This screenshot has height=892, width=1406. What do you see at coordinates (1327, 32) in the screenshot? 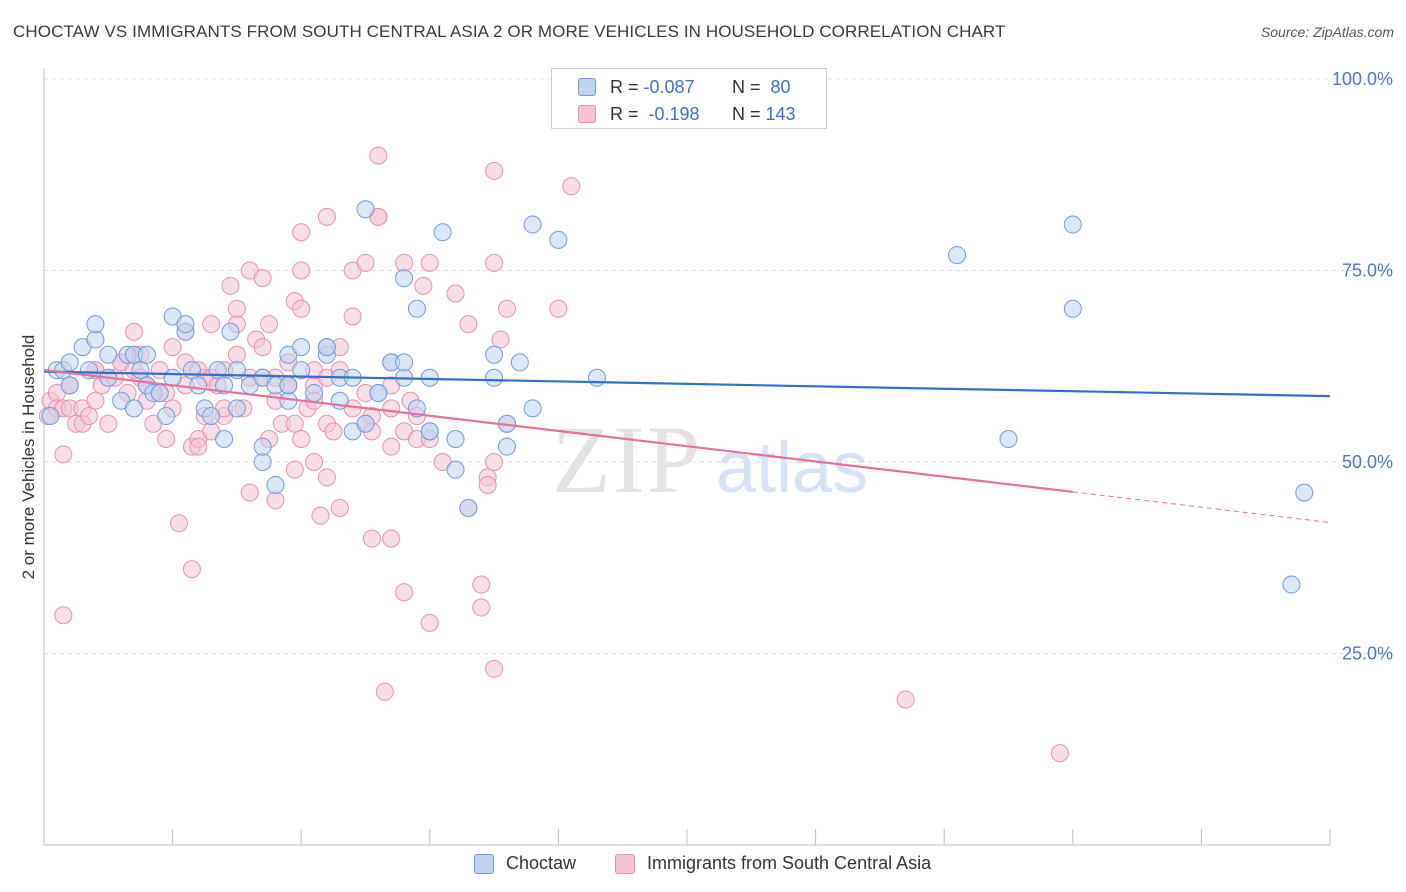
I see `source-label: Source: ZipAtlas.com` at bounding box center [1327, 32].